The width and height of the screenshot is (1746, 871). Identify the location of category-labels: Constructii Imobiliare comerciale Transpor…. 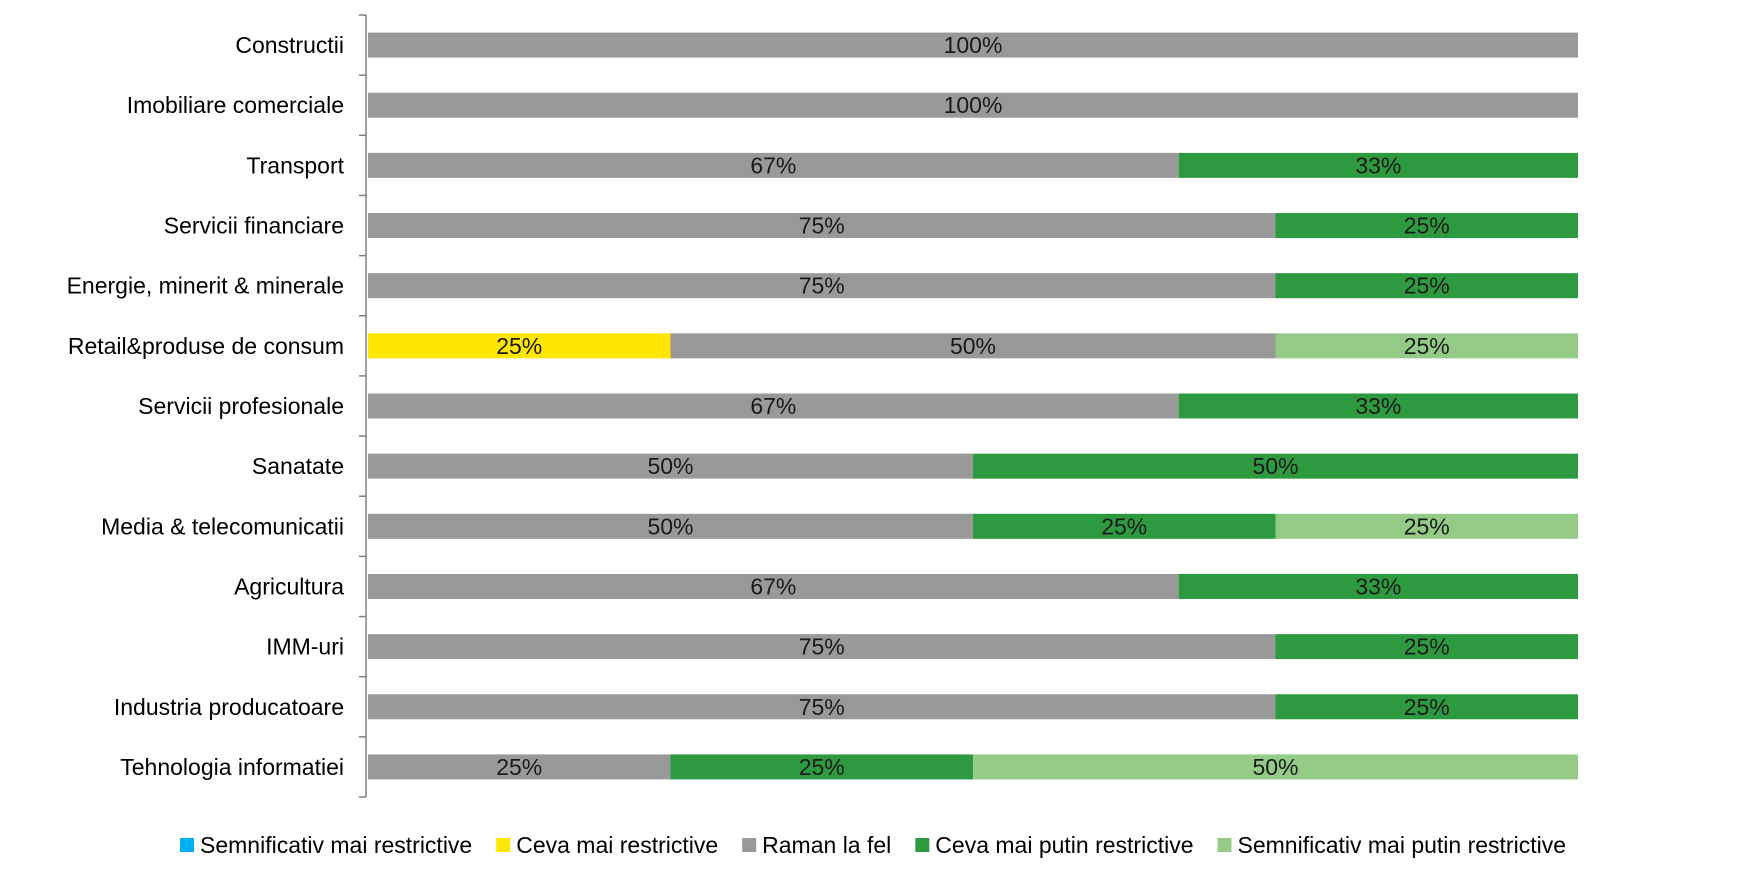
(206, 406).